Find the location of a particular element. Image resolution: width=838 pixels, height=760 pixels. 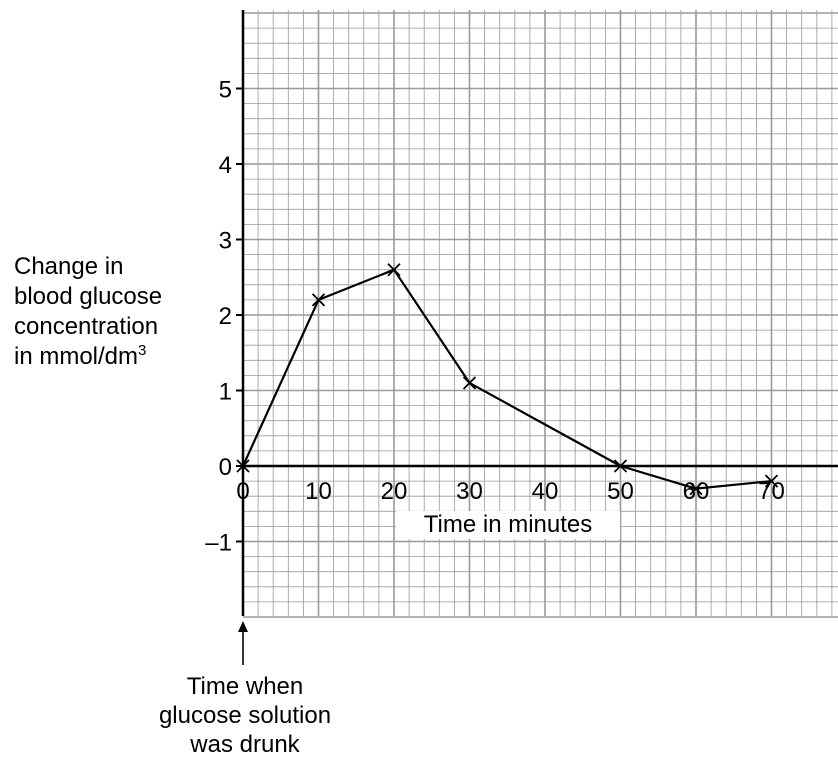

x-tick-label: 60 is located at coordinates (696, 491).